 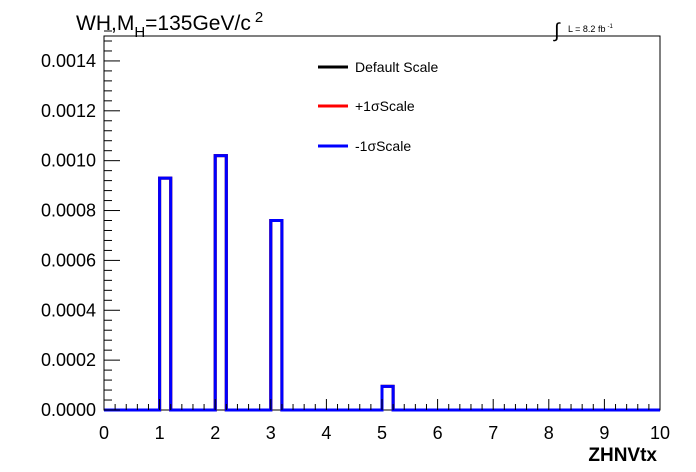 What do you see at coordinates (382, 433) in the screenshot?
I see `x-tick-label: 5` at bounding box center [382, 433].